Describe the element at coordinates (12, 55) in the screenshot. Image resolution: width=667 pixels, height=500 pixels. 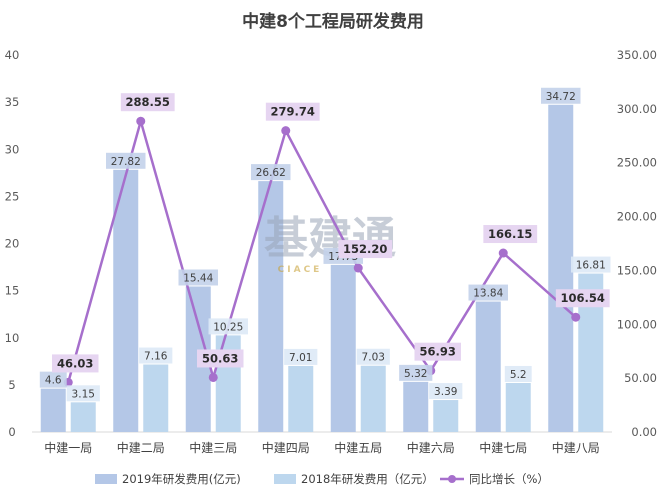
I see `left-y-tick-label: 40` at that location.